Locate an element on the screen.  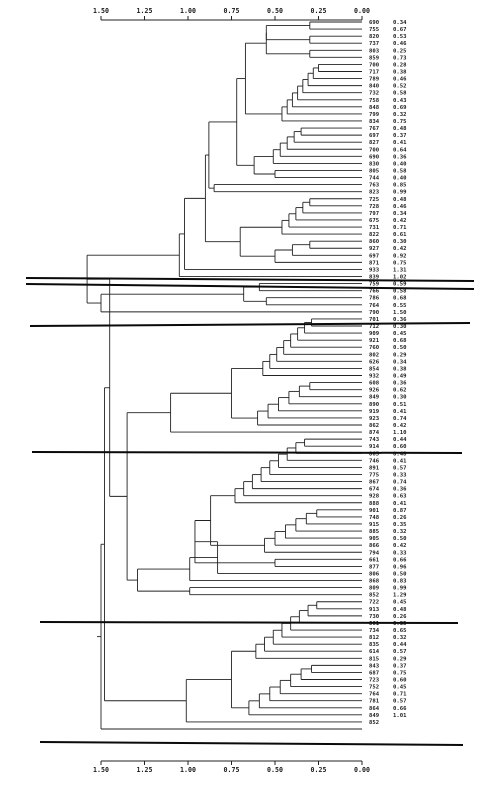
leaf-id-label: 758 is located at coordinates (374, 101).